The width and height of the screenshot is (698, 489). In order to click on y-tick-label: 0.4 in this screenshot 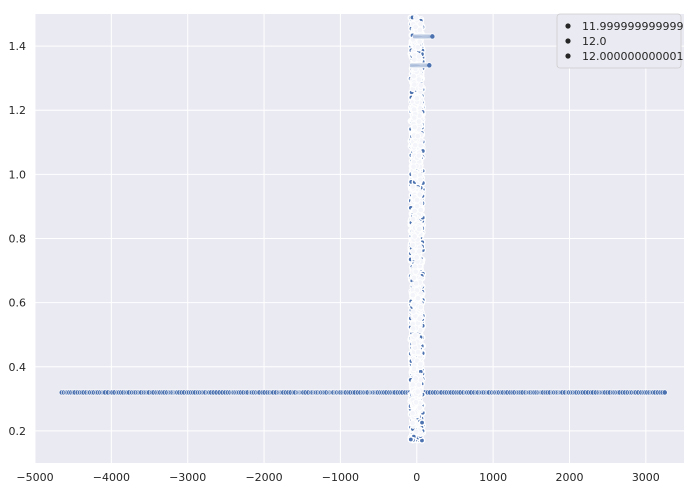, I will do `click(18, 367)`.